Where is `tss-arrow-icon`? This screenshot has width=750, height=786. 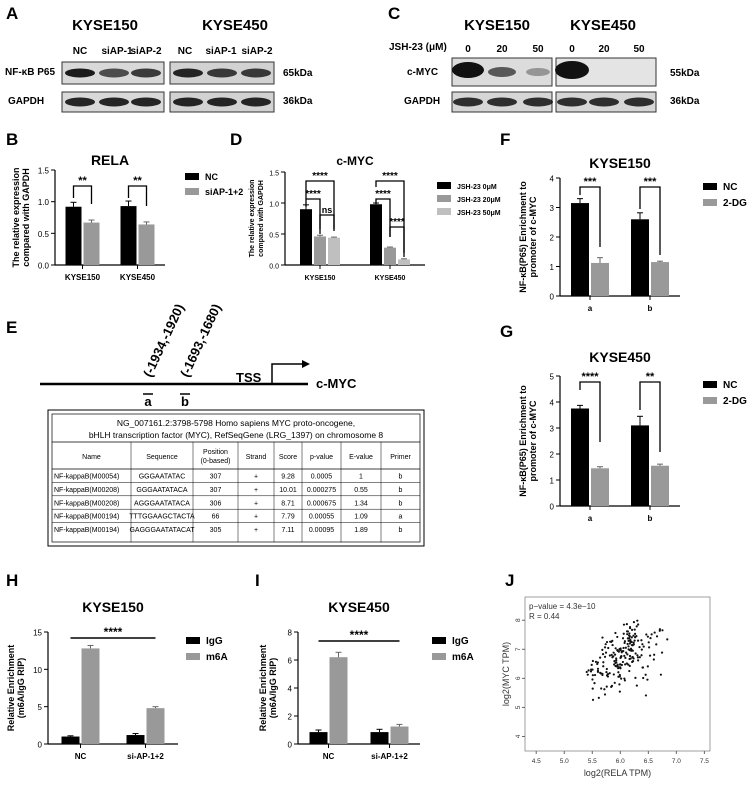 tss-arrow-icon is located at coordinates (286, 373).